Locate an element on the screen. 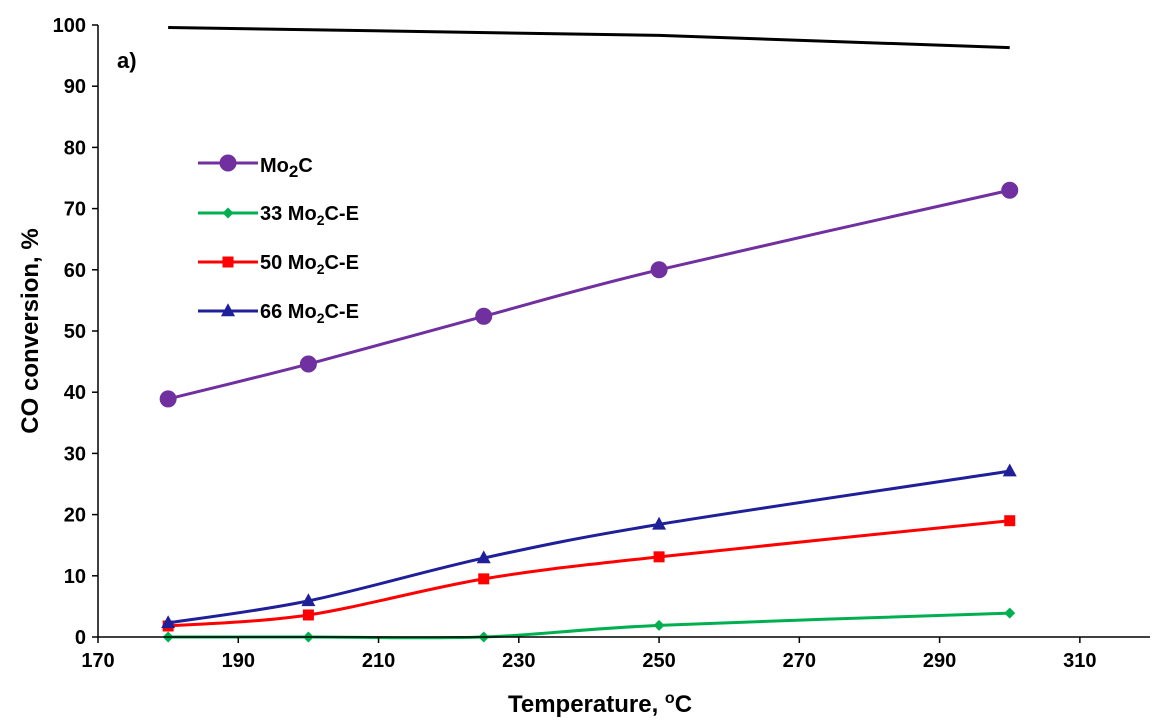 The image size is (1157, 722). reference-line is located at coordinates (589, 37).